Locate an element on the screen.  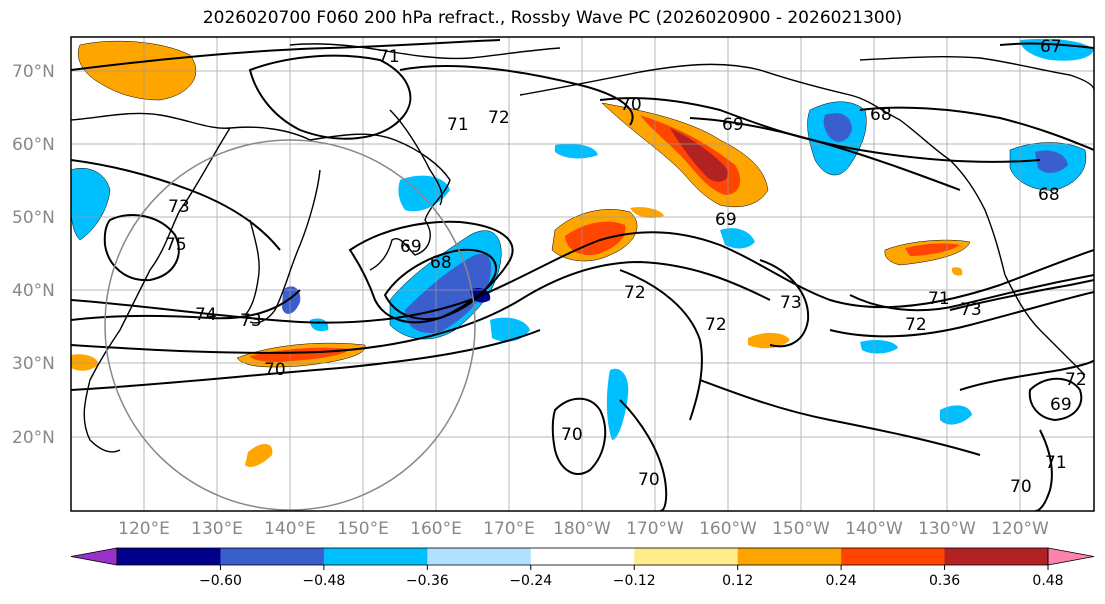
lon-label: 130°E is located at coordinates (217, 529).